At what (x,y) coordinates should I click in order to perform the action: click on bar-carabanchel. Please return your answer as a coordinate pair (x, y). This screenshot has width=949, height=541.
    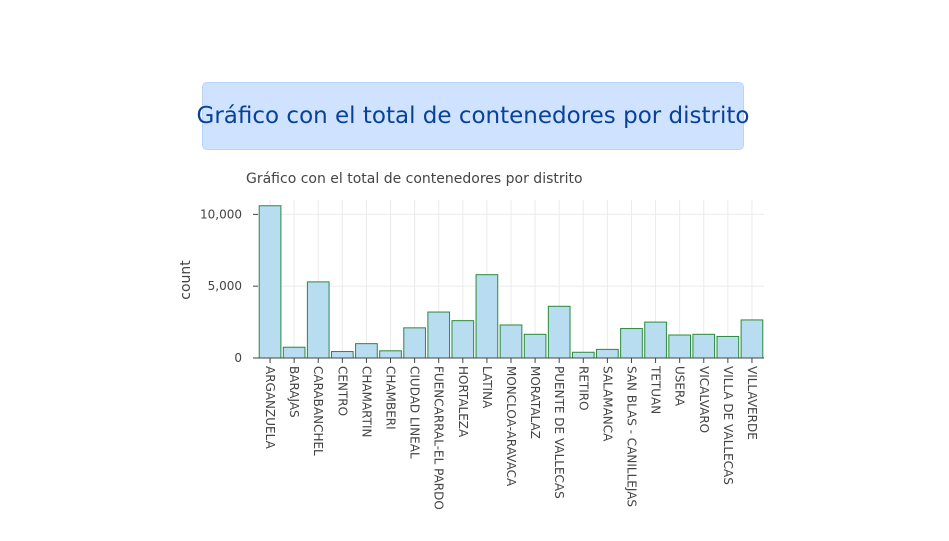
    Looking at the image, I should click on (318, 320).